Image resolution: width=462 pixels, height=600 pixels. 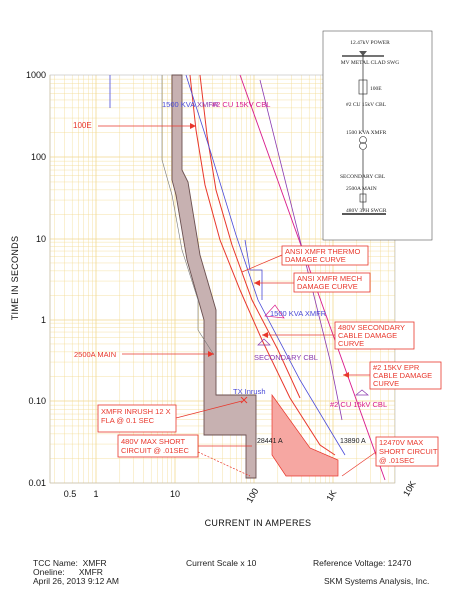 What do you see at coordinates (153, 441) in the screenshot?
I see `svg-text: 480V MAX SHORT` at bounding box center [153, 441].